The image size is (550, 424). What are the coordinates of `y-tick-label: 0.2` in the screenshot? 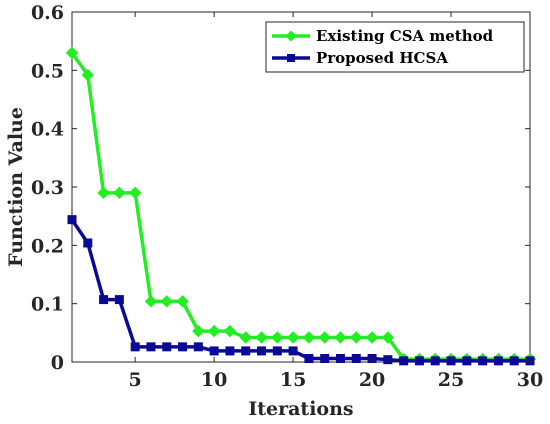 It's located at (47, 246).